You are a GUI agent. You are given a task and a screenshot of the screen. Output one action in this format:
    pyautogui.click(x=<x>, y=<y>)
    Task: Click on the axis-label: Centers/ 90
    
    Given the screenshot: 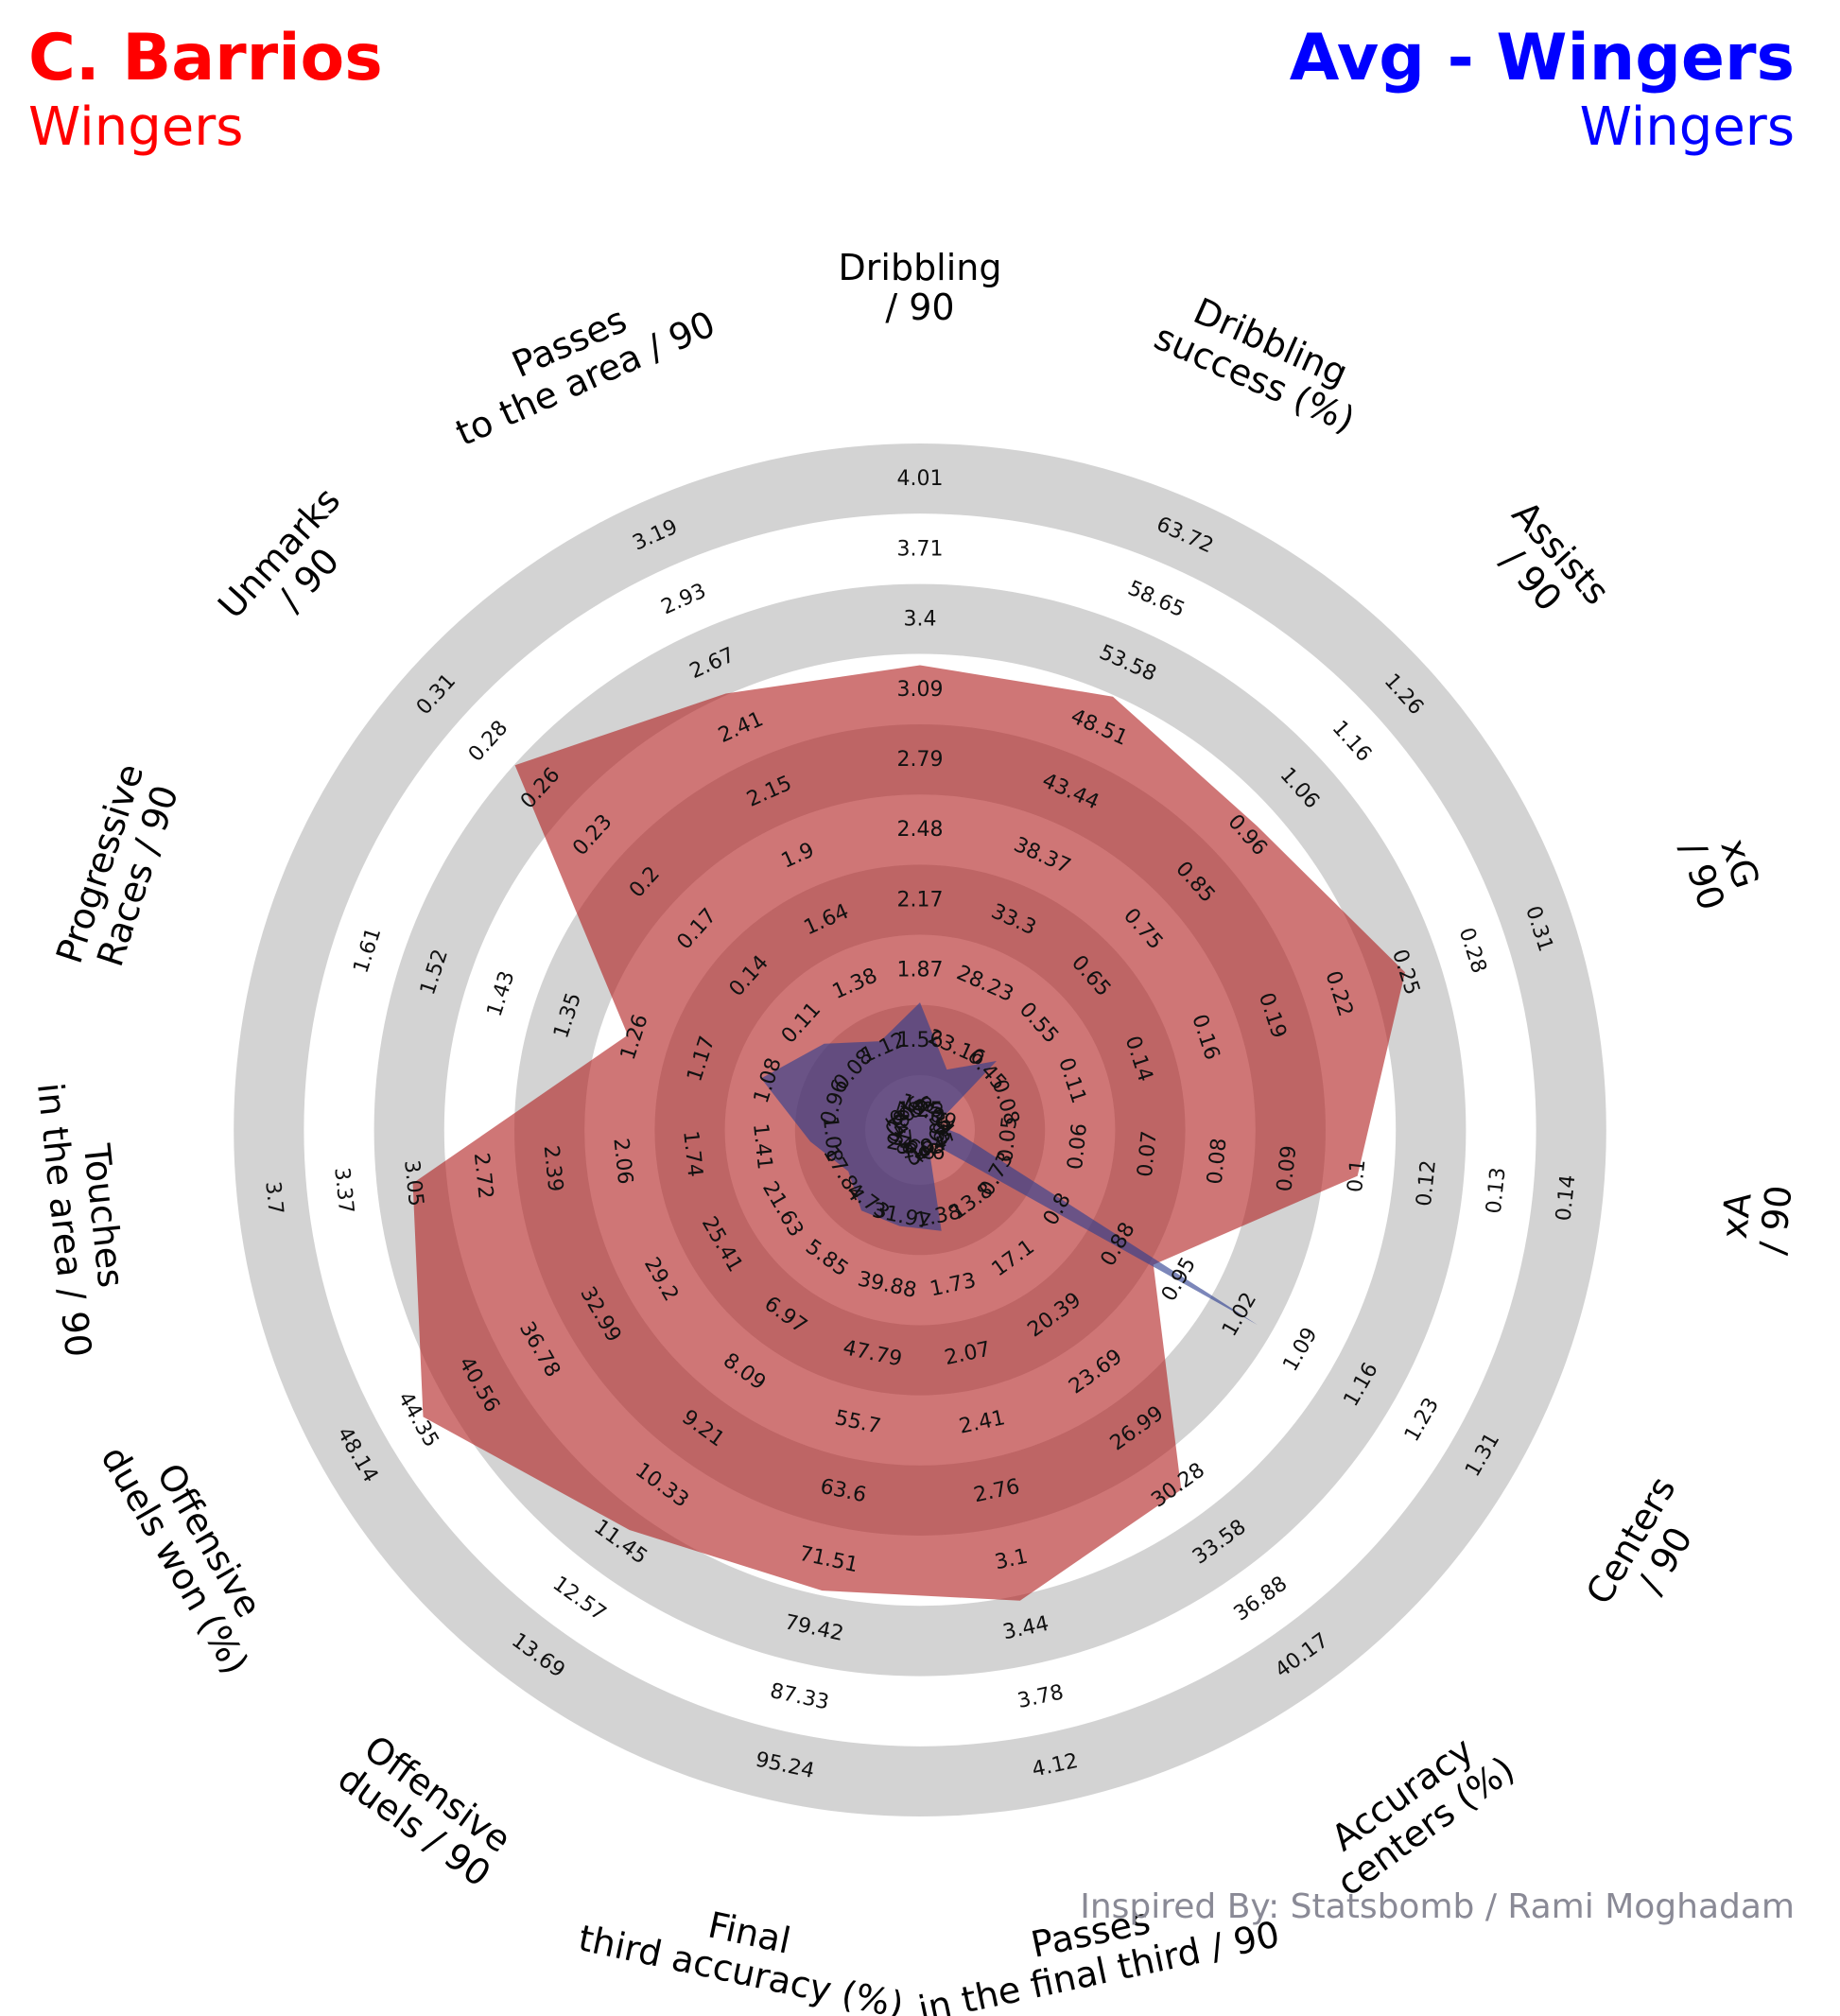 What is the action you would take?
    pyautogui.click(x=1648, y=1550)
    